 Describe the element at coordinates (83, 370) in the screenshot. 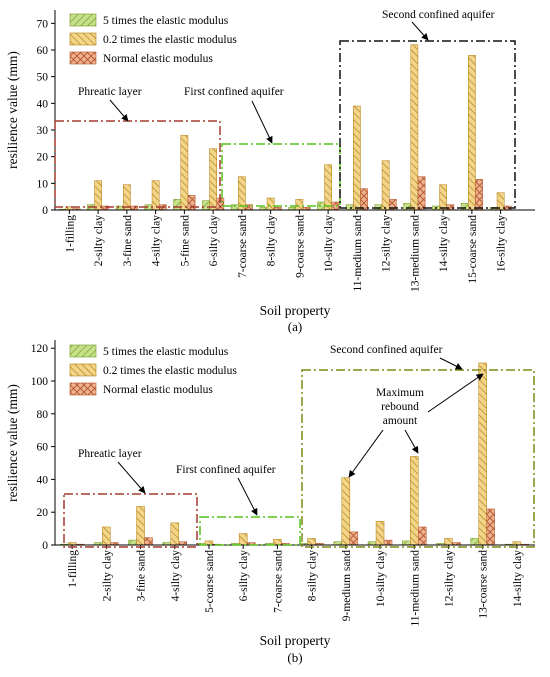

I see `legend-swatch-s02-b` at that location.